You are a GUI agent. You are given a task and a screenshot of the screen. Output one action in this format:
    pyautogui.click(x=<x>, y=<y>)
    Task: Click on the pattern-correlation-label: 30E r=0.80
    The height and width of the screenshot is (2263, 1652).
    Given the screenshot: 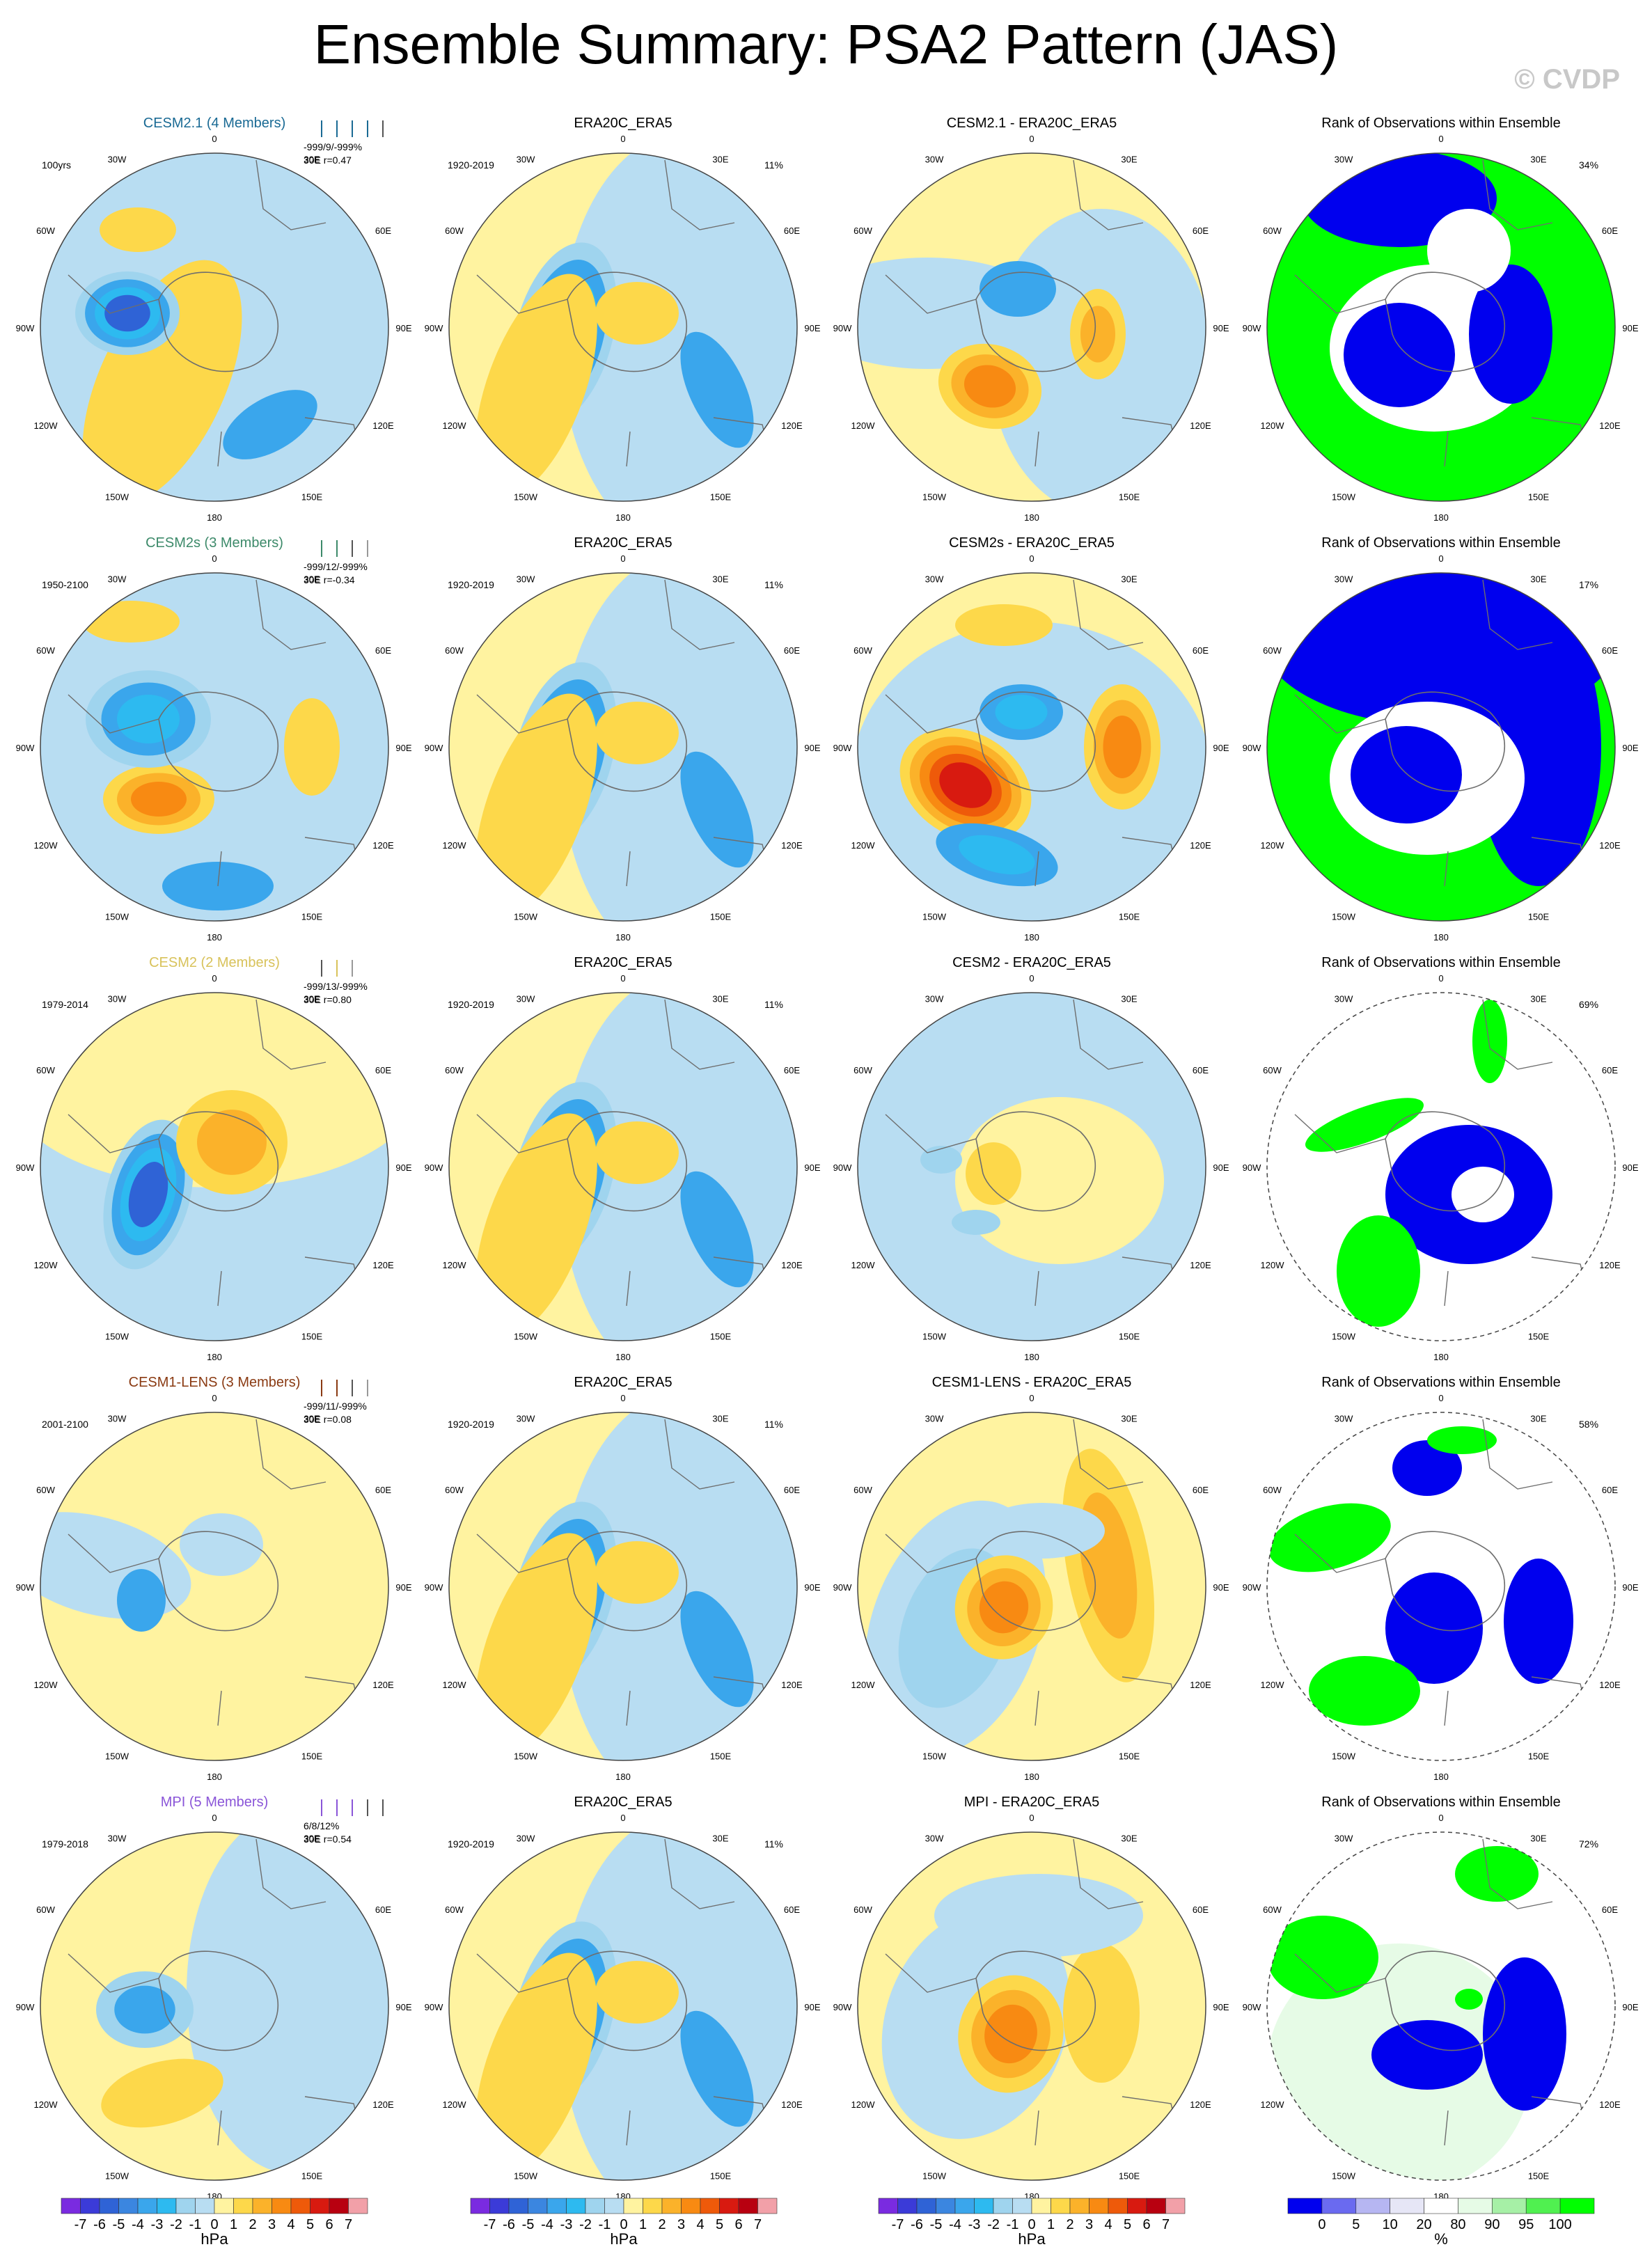 What is the action you would take?
    pyautogui.click(x=328, y=999)
    